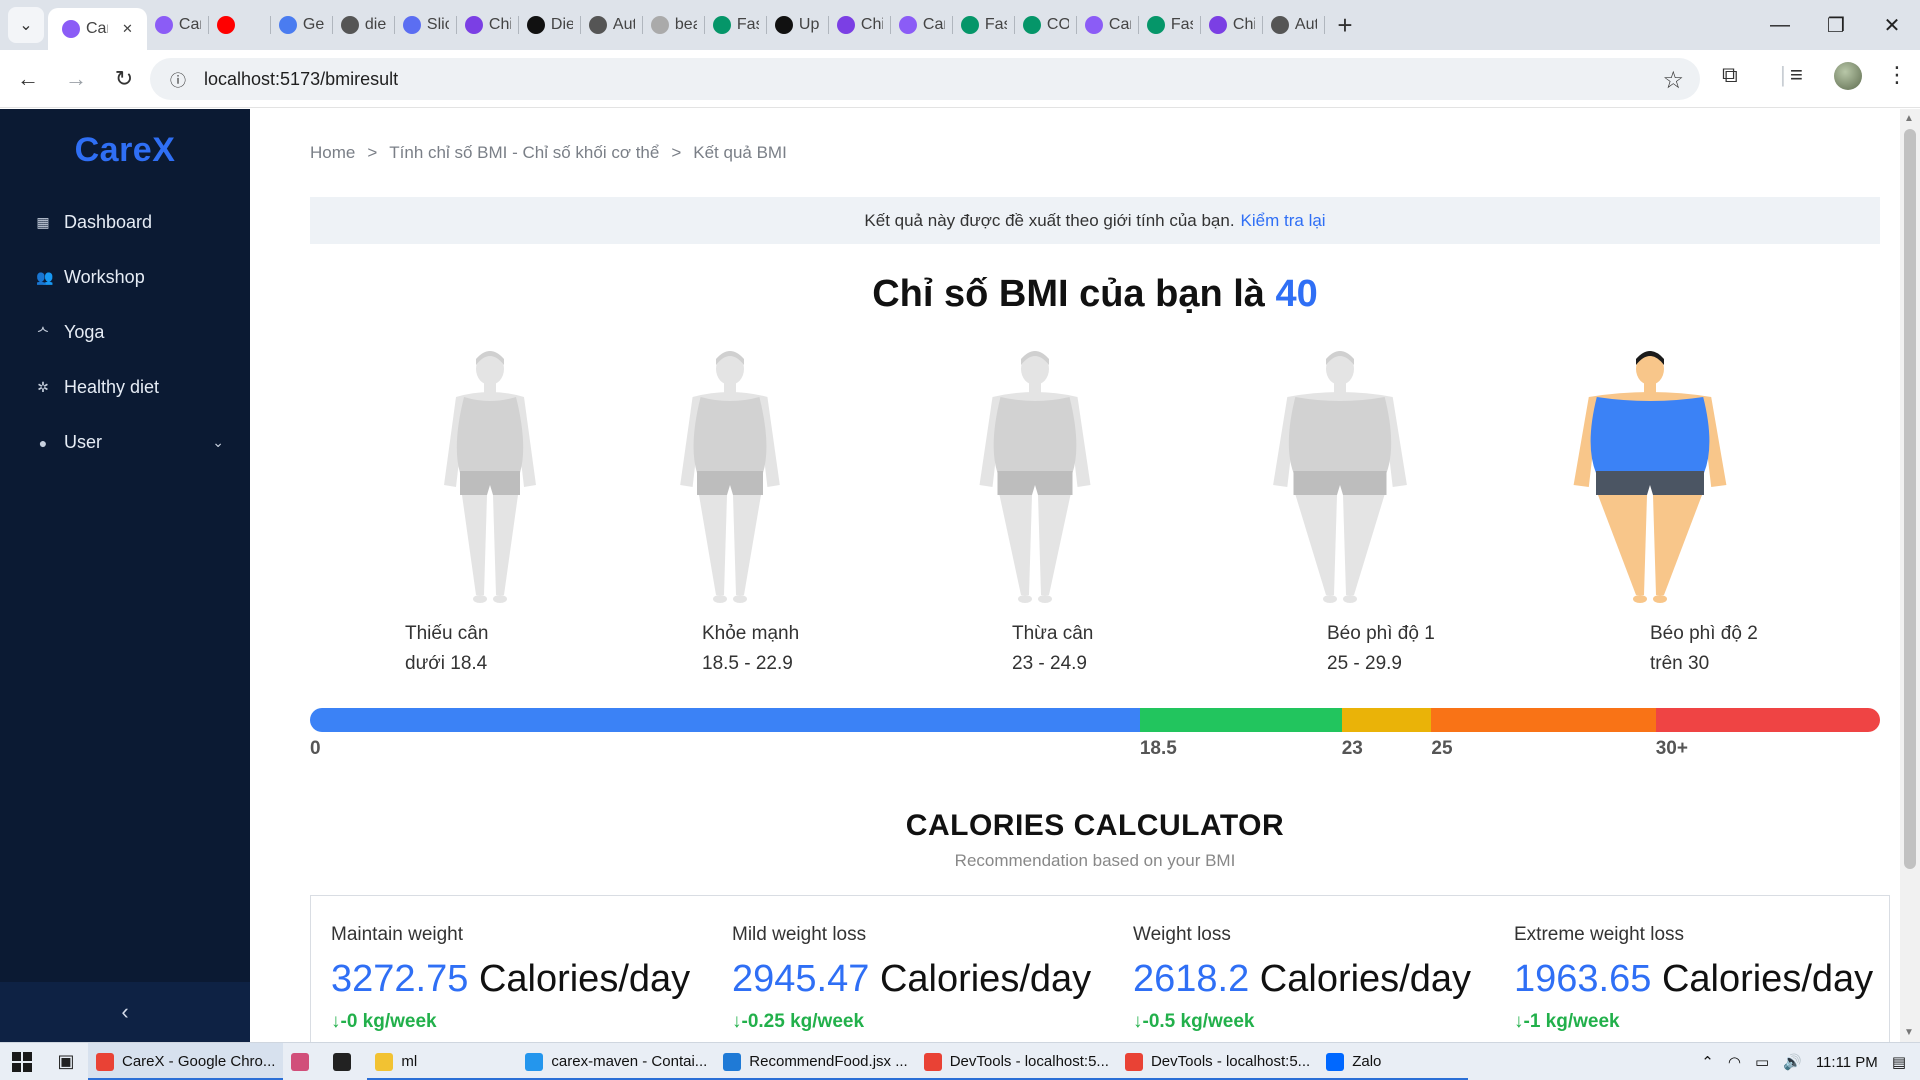  I want to click on weight-change-rate: ↓-0 kg/week, so click(510, 1022).